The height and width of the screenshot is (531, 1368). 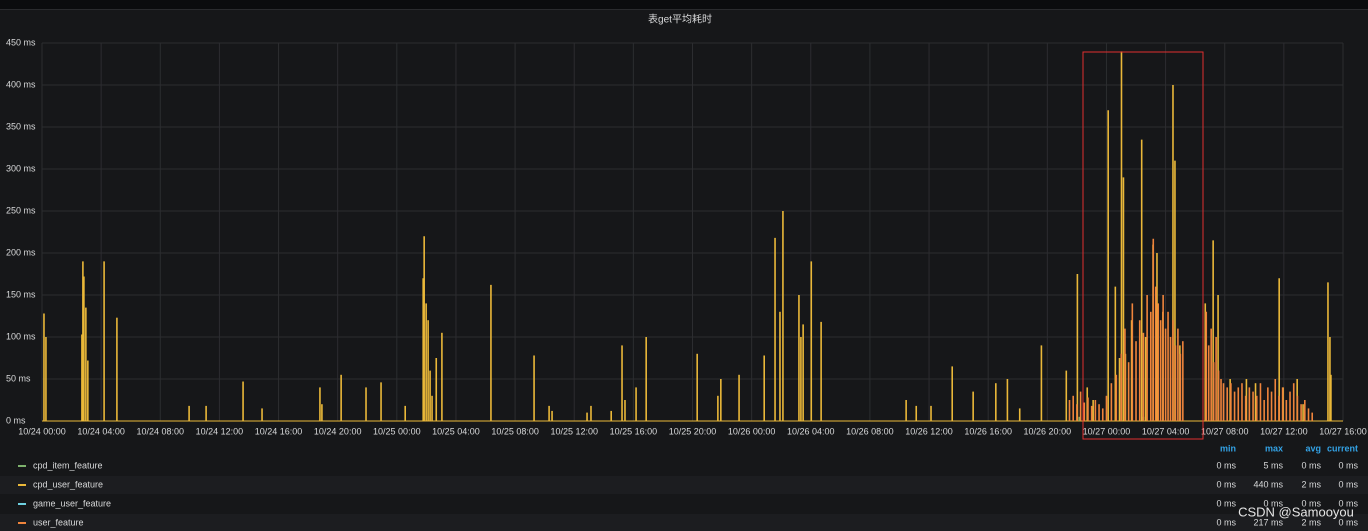 I want to click on y-tick-label: 300 ms, so click(x=21, y=168).